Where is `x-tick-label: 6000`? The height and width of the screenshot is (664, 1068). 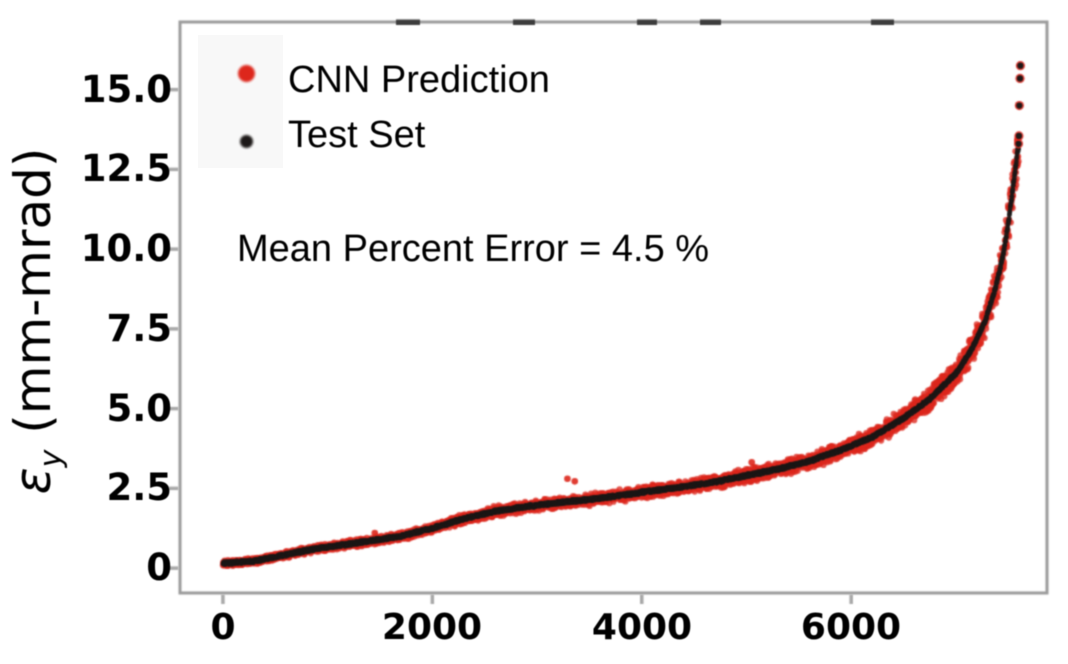
x-tick-label: 6000 is located at coordinates (851, 627).